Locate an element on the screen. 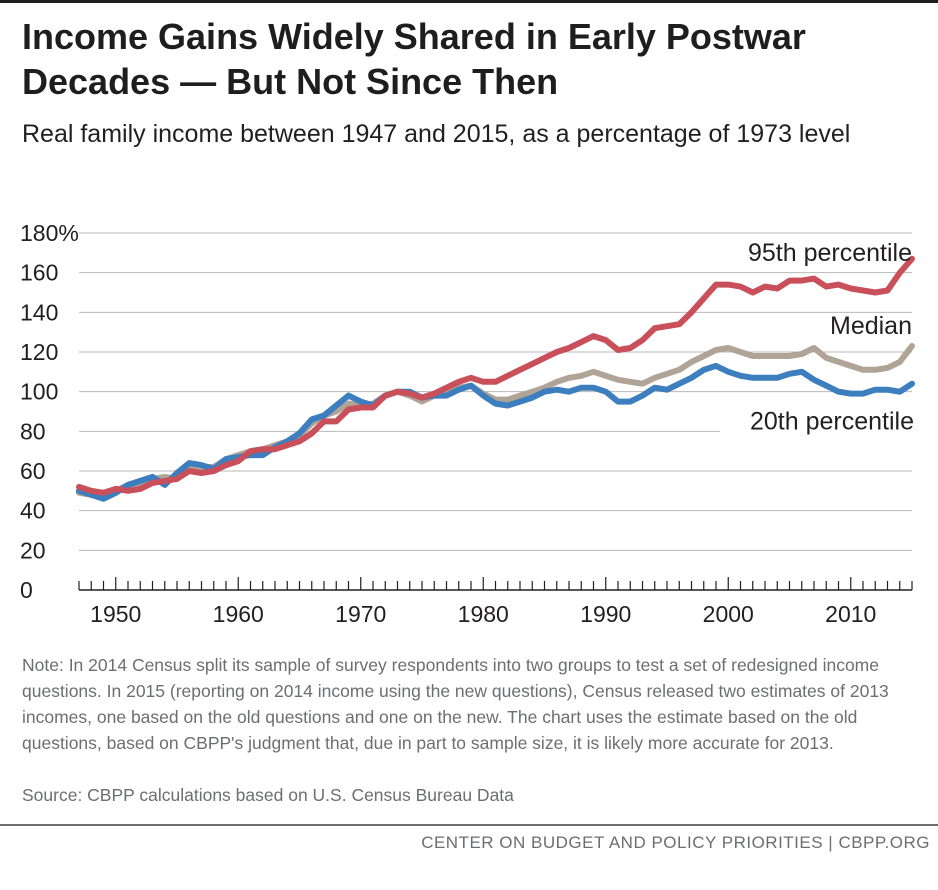 Image resolution: width=938 pixels, height=890 pixels. x-tick-label-2000: 2000 is located at coordinates (728, 614).